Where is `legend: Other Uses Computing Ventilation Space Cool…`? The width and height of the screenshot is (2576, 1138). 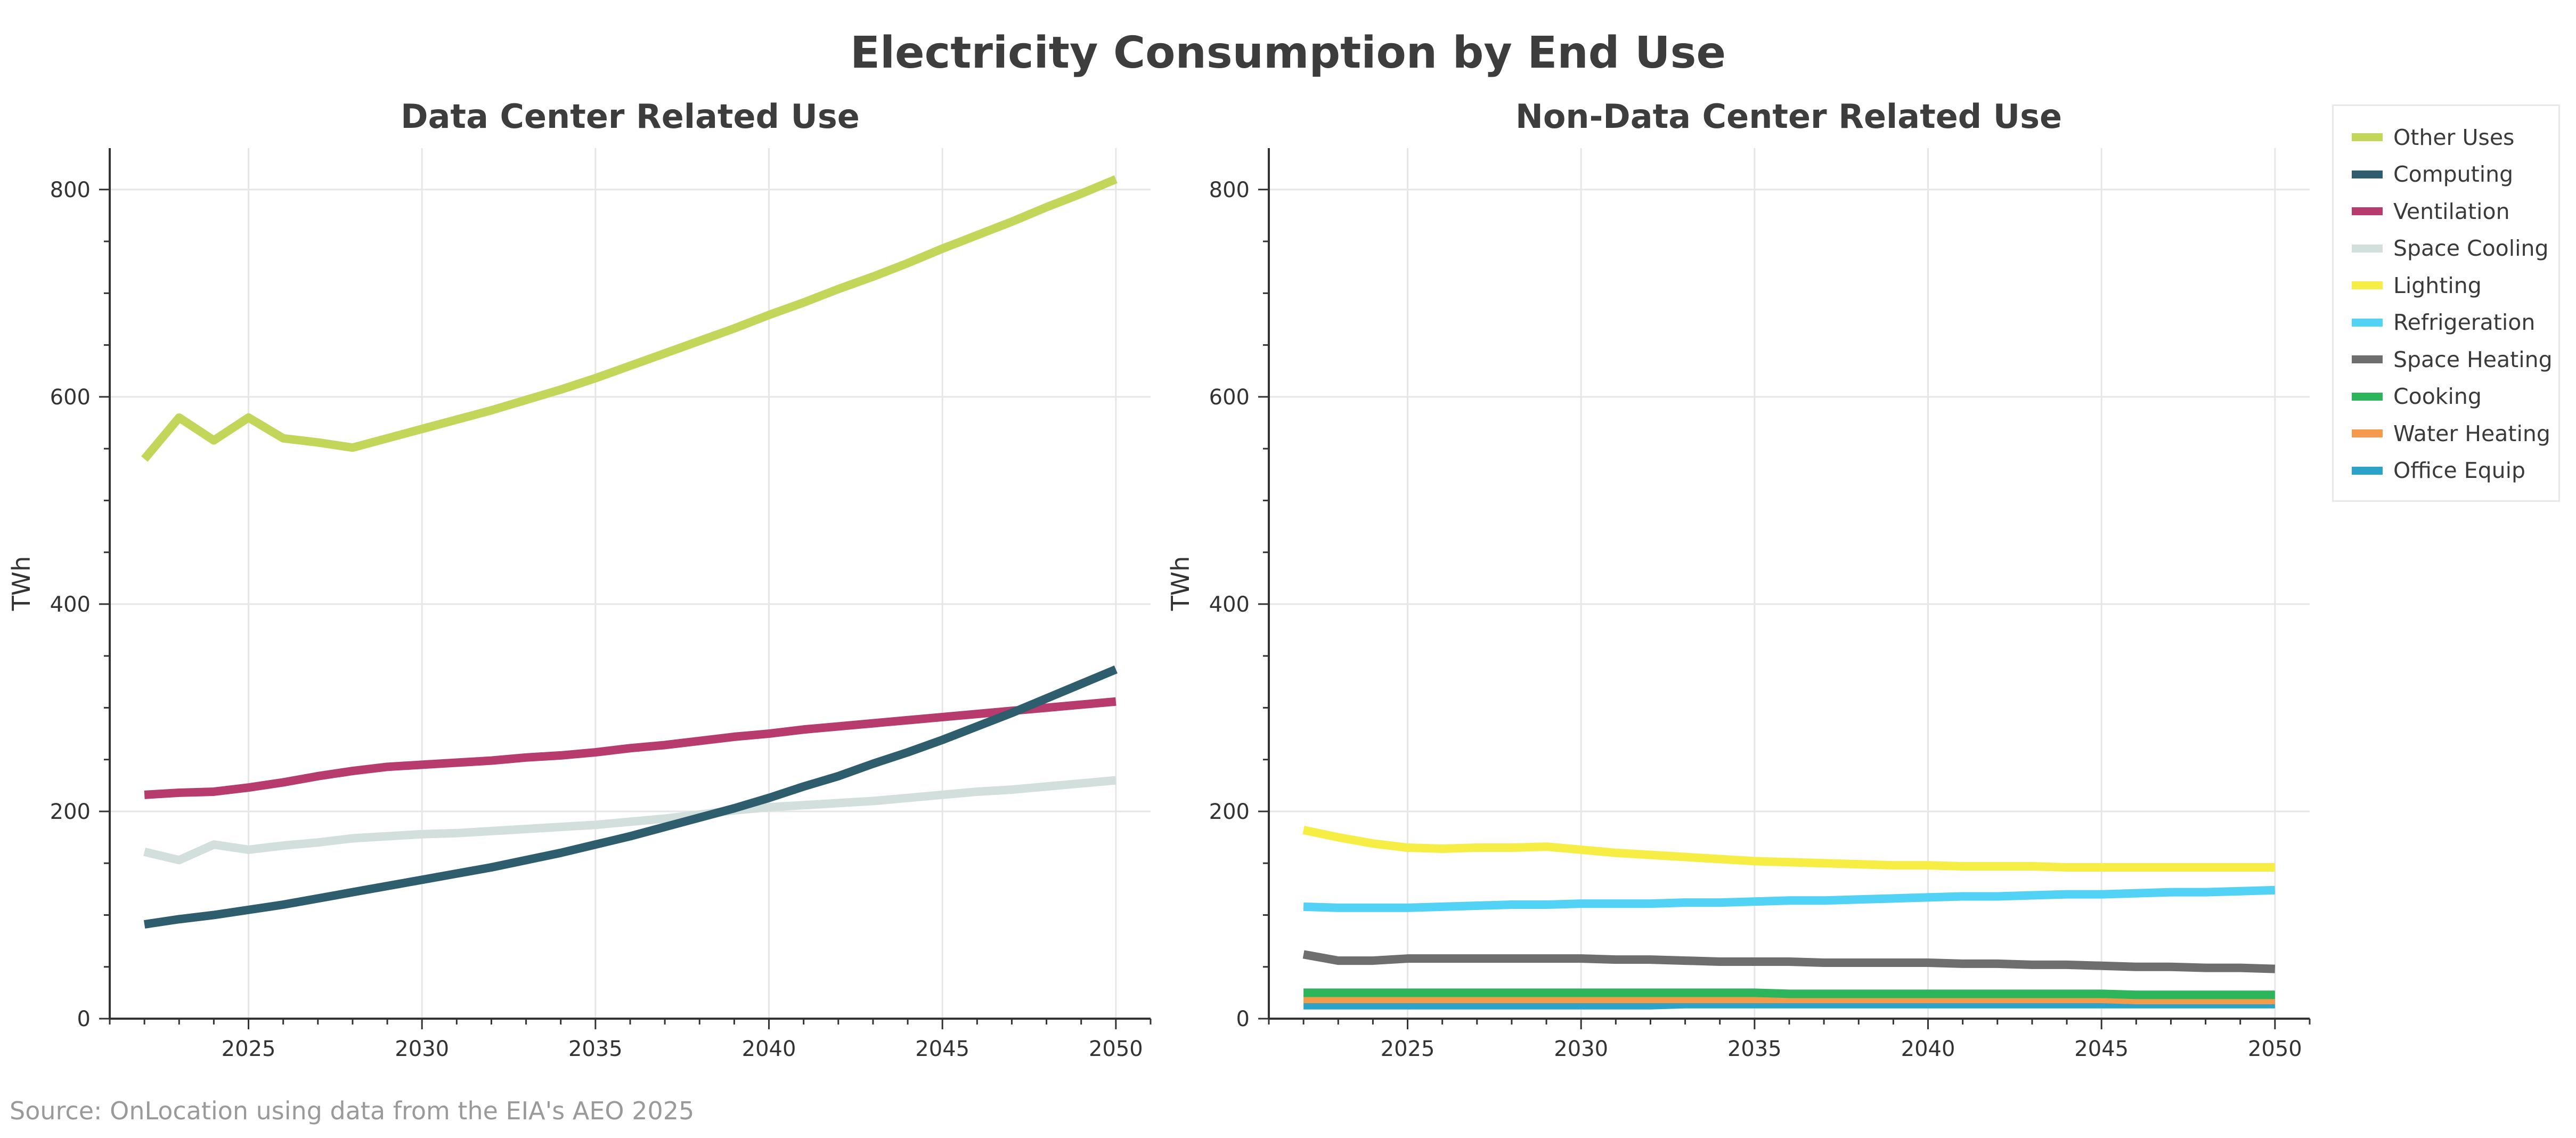
legend: Other Uses Computing Ventilation Space Cool… is located at coordinates (2446, 303).